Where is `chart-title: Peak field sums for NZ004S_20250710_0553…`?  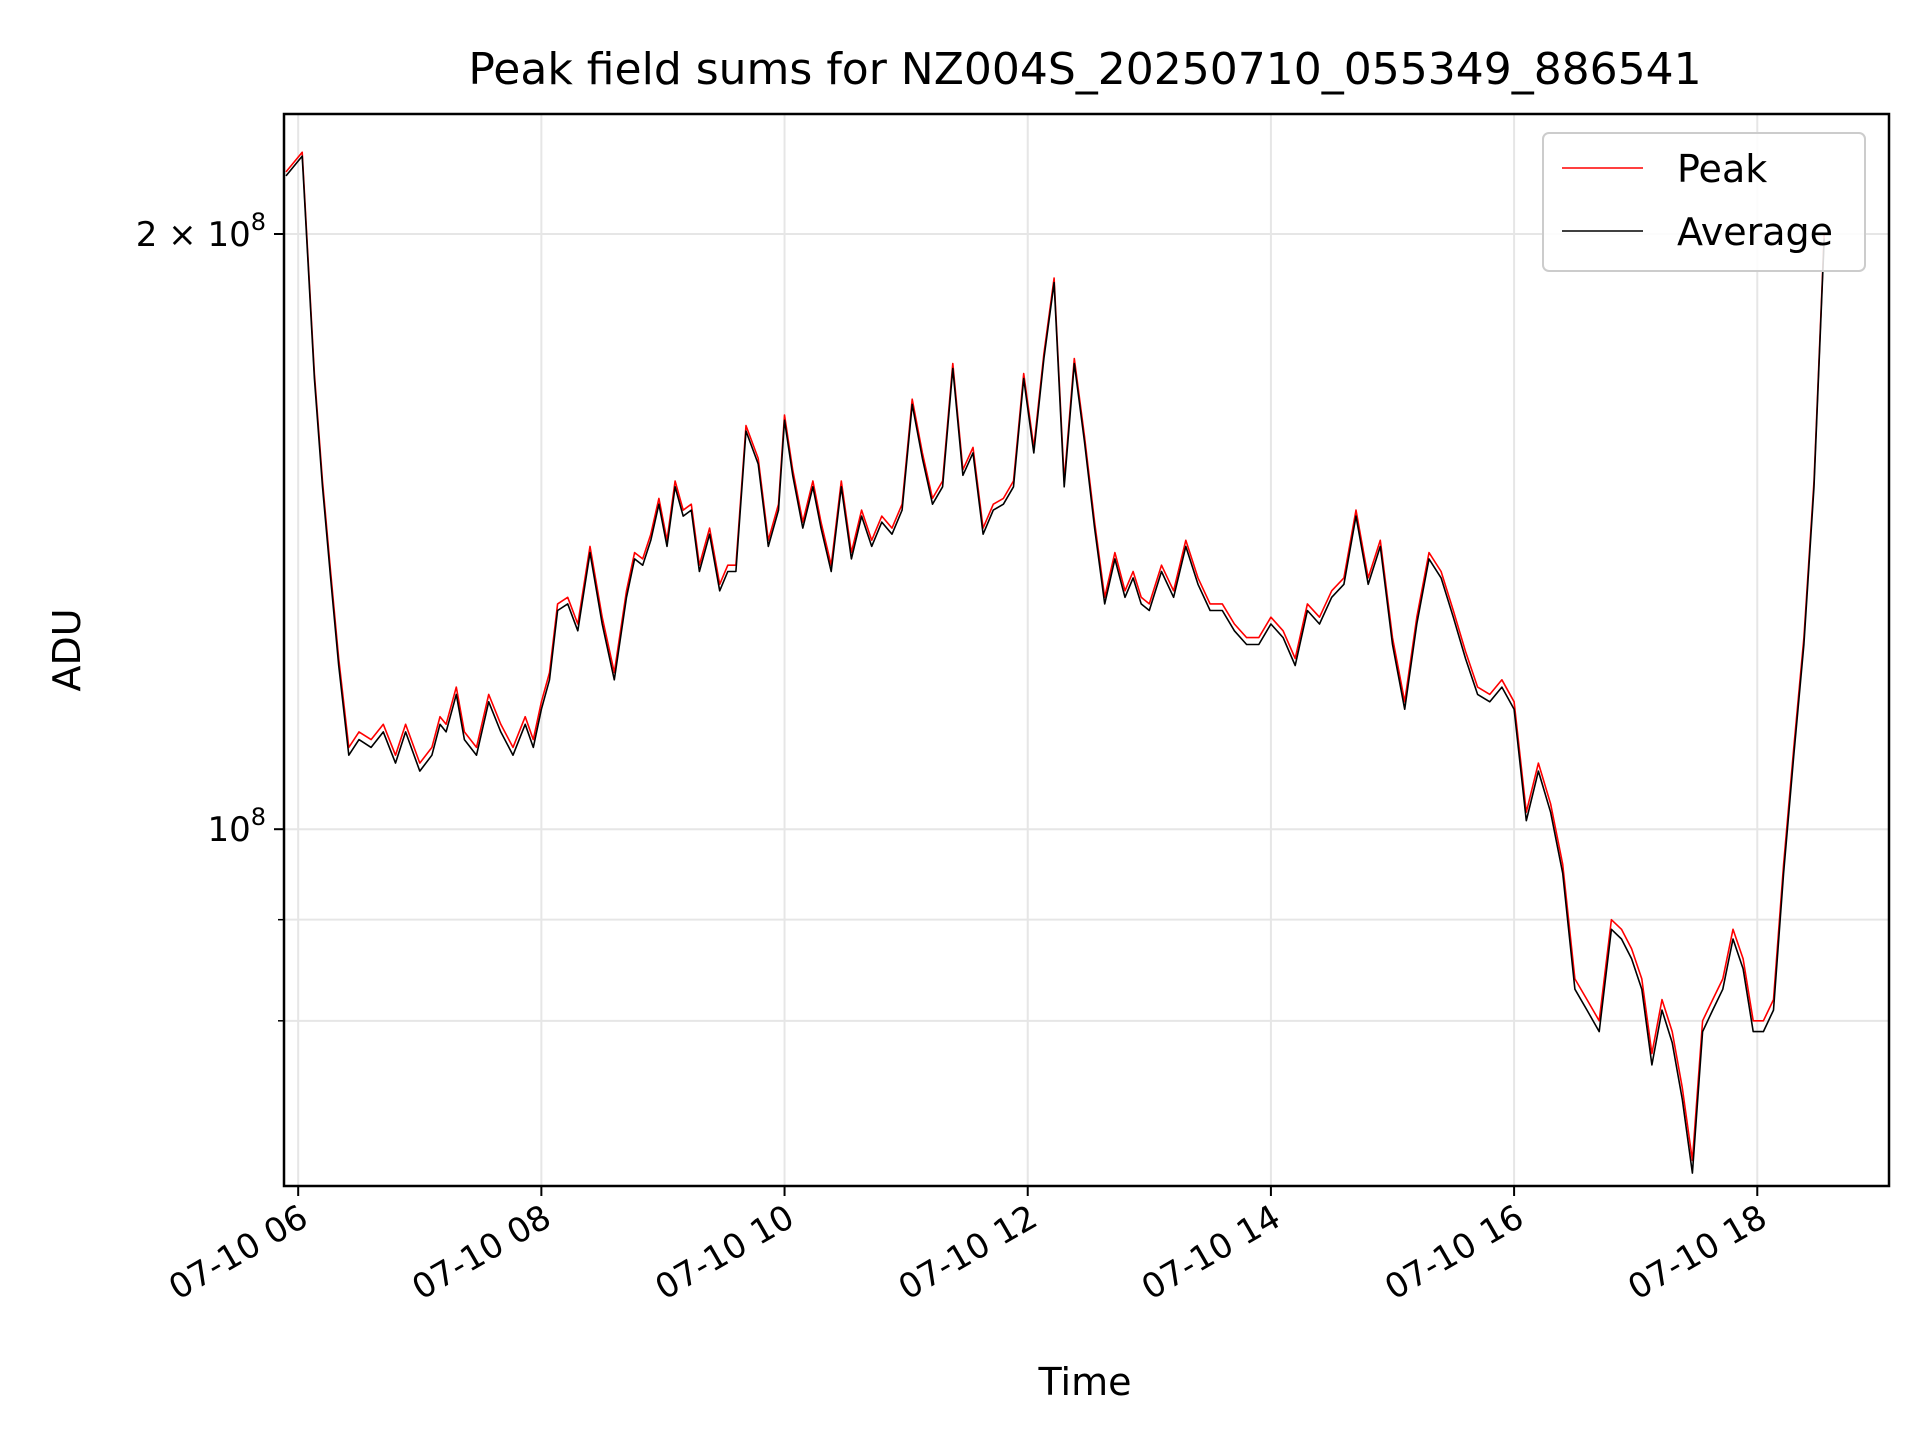
chart-title: Peak field sums for NZ004S_20250710_0553… is located at coordinates (1084, 69).